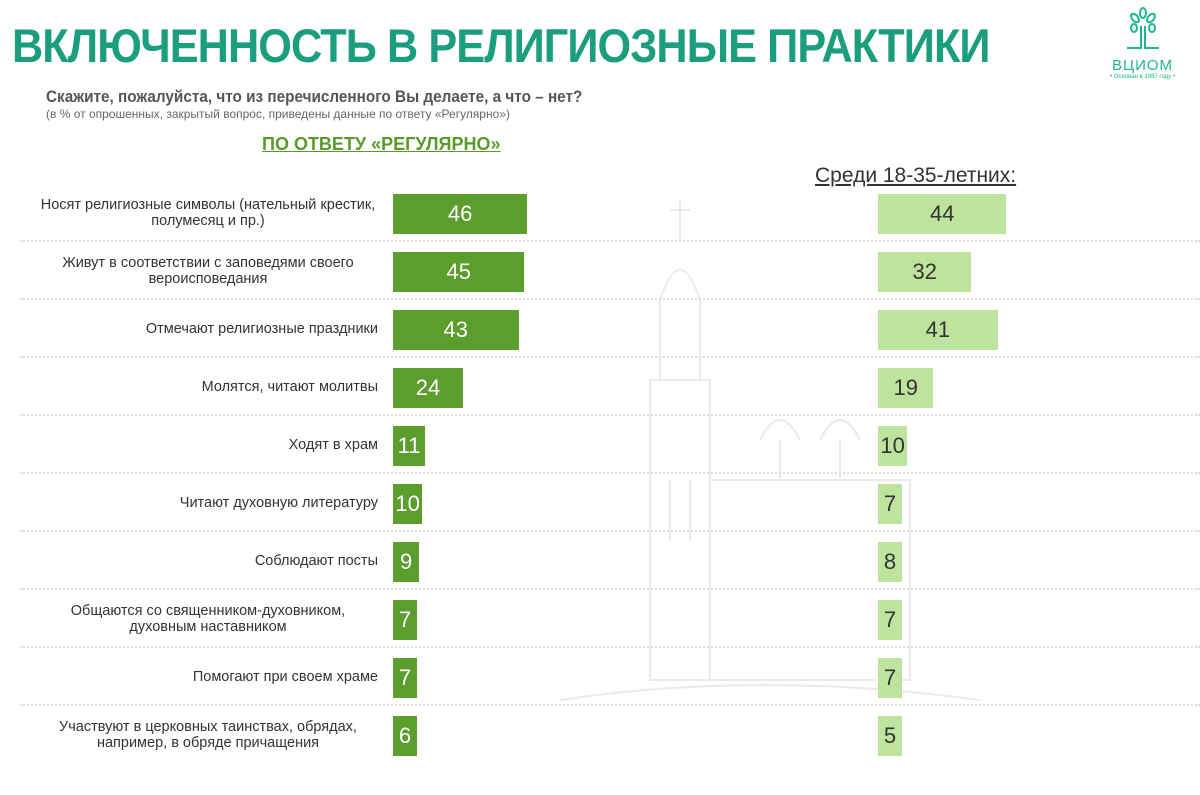 The height and width of the screenshot is (795, 1200). What do you see at coordinates (890, 736) in the screenshot?
I see `bar-18-35: 5` at bounding box center [890, 736].